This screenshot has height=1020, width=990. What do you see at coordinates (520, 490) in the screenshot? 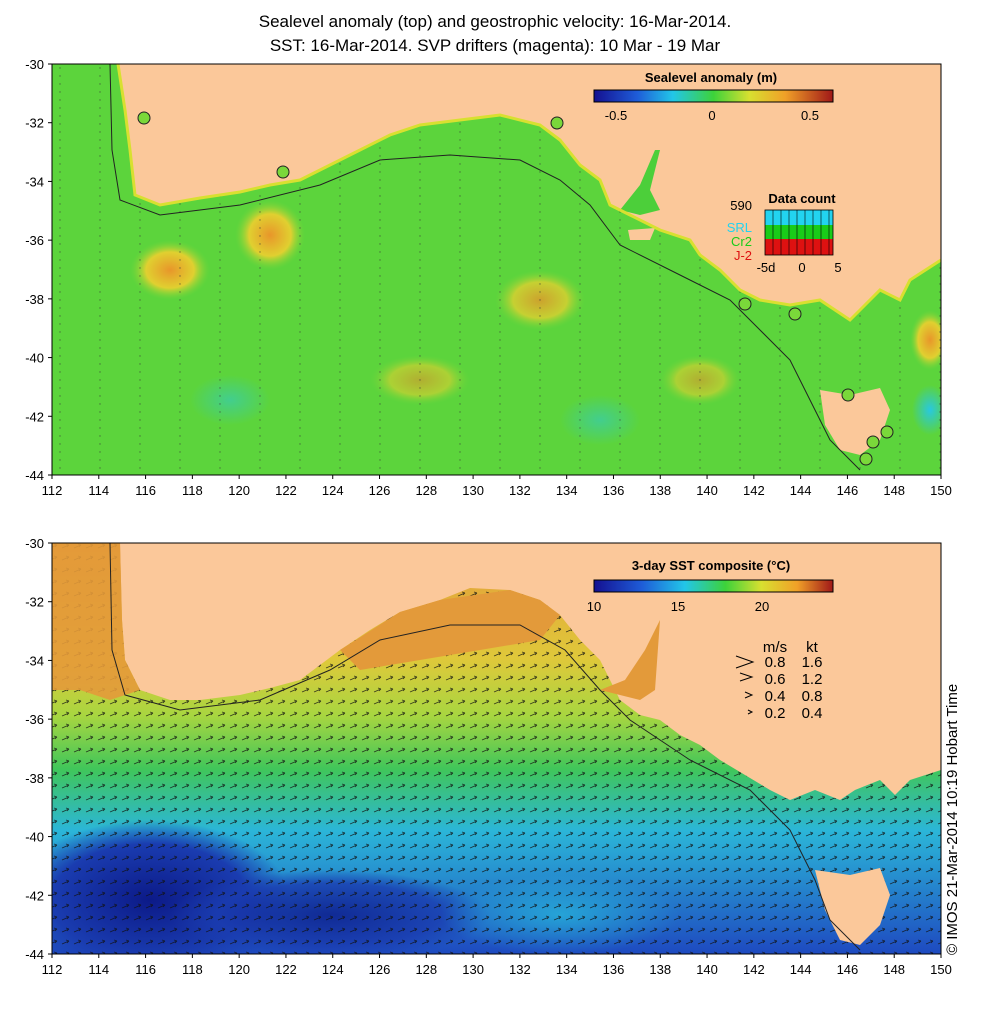
I see `top-x-tick-label: 132` at bounding box center [520, 490].